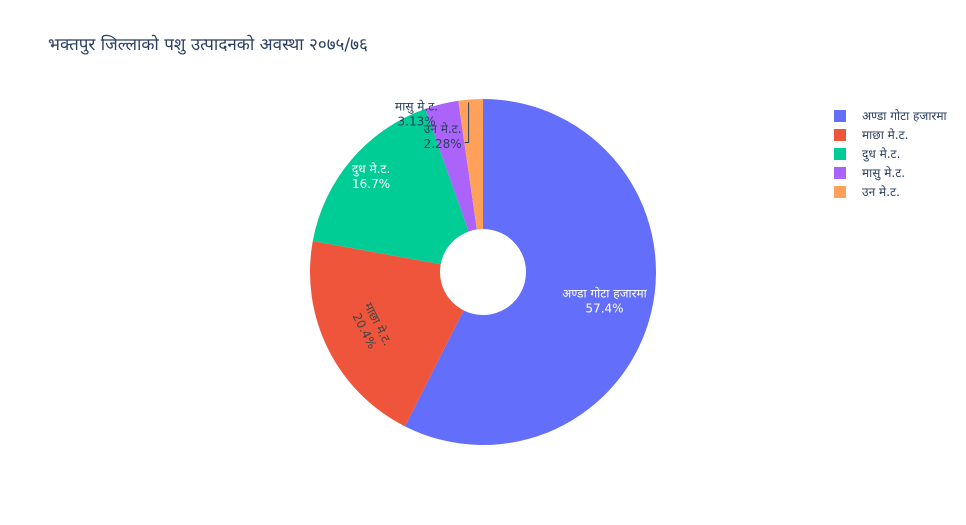  What do you see at coordinates (840, 134) in the screenshot?
I see `legend-swatch-fish` at bounding box center [840, 134].